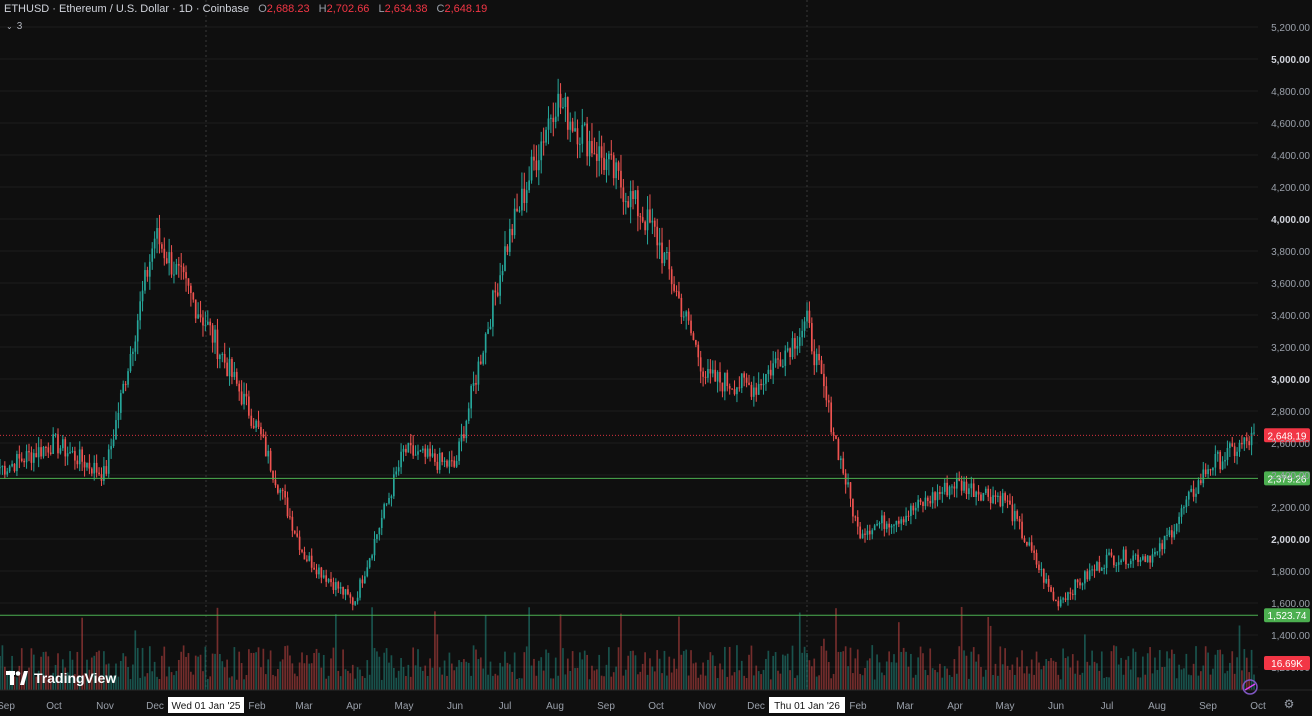 The height and width of the screenshot is (716, 1312). Describe the element at coordinates (14, 26) in the screenshot. I see `indicators-toggle: ⌄ 3` at that location.